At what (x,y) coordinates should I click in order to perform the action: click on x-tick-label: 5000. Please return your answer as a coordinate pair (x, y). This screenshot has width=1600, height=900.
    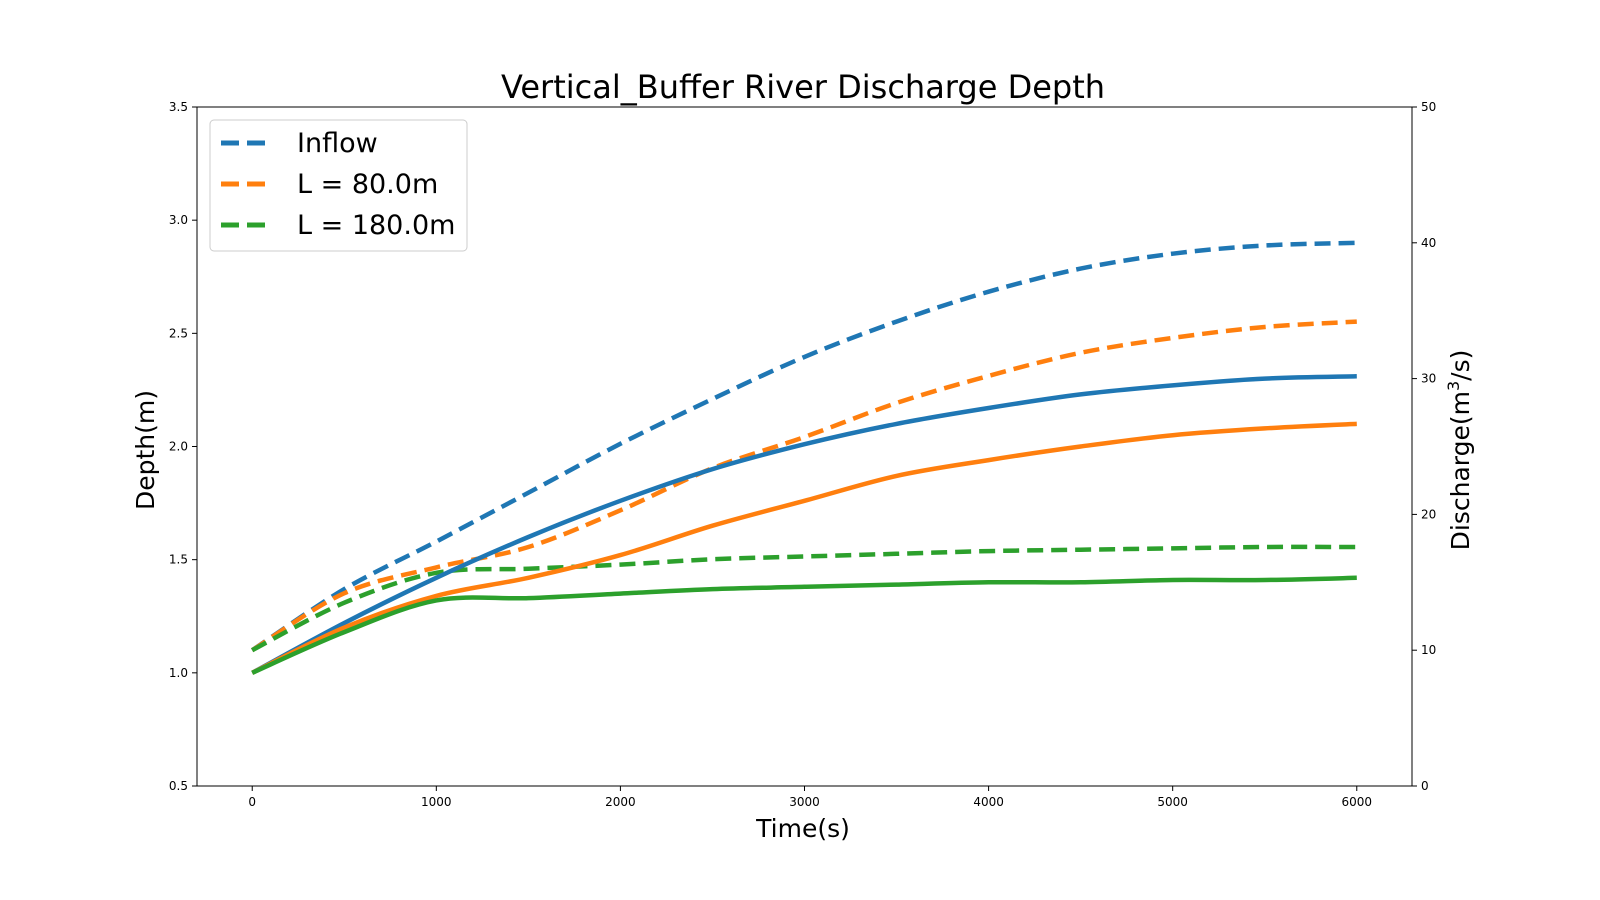
    Looking at the image, I should click on (1172, 802).